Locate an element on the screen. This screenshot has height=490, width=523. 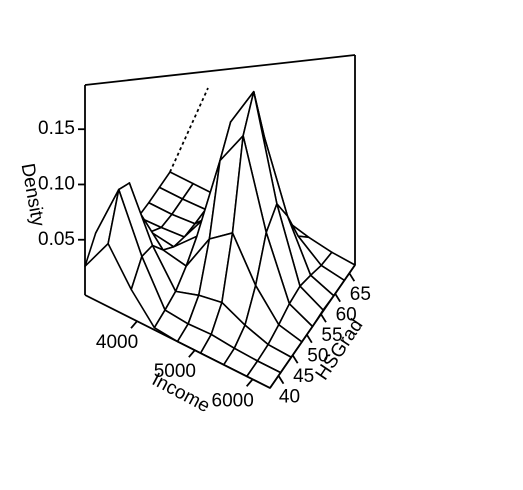
z-tick-label: 0.15 is located at coordinates (56, 128).